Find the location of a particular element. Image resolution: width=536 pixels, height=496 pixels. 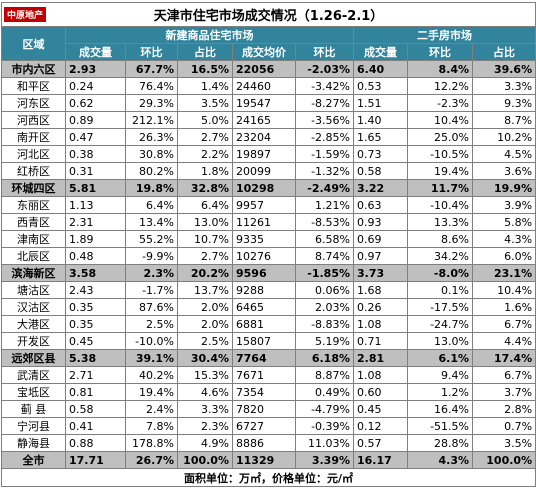

cell: 178.8% is located at coordinates (151, 443).